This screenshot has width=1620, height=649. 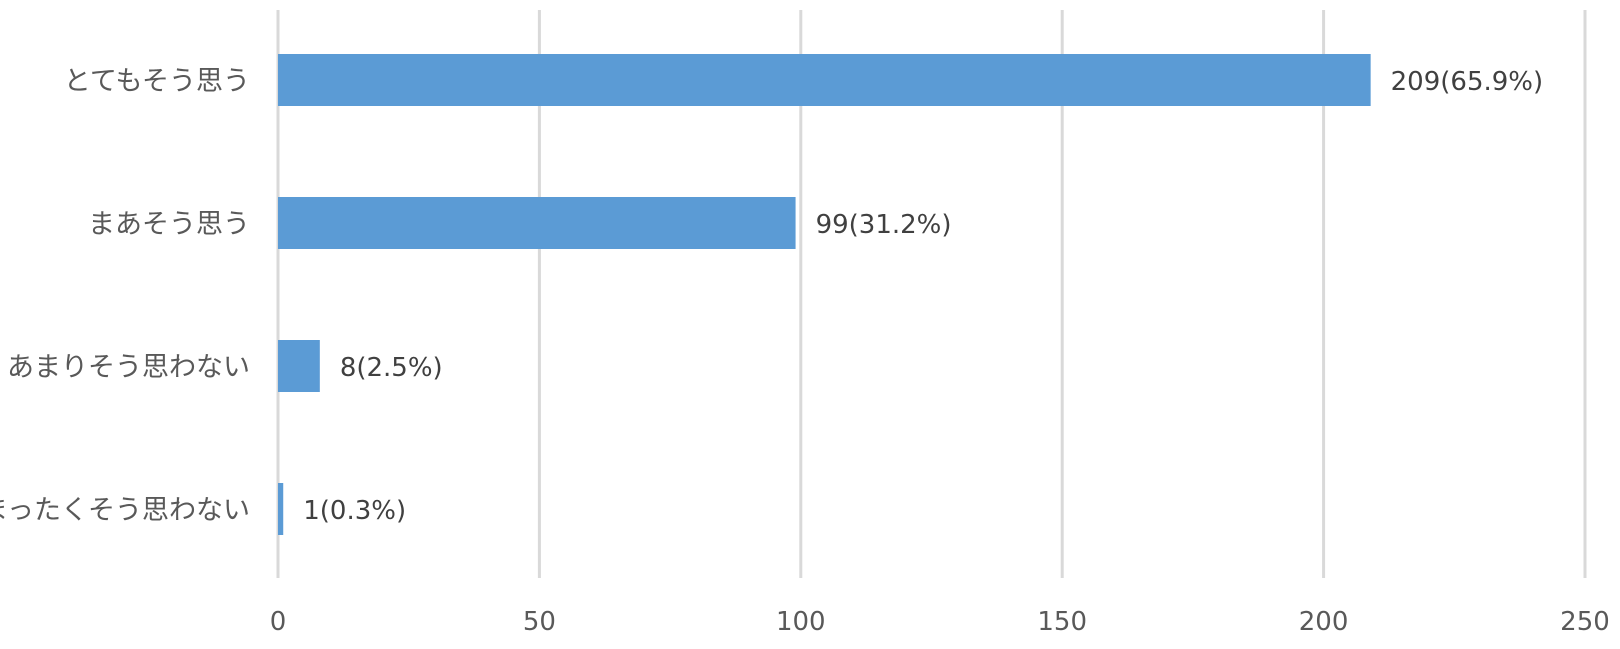 I want to click on category-label: とてもそう思う, so click(x=157, y=81).